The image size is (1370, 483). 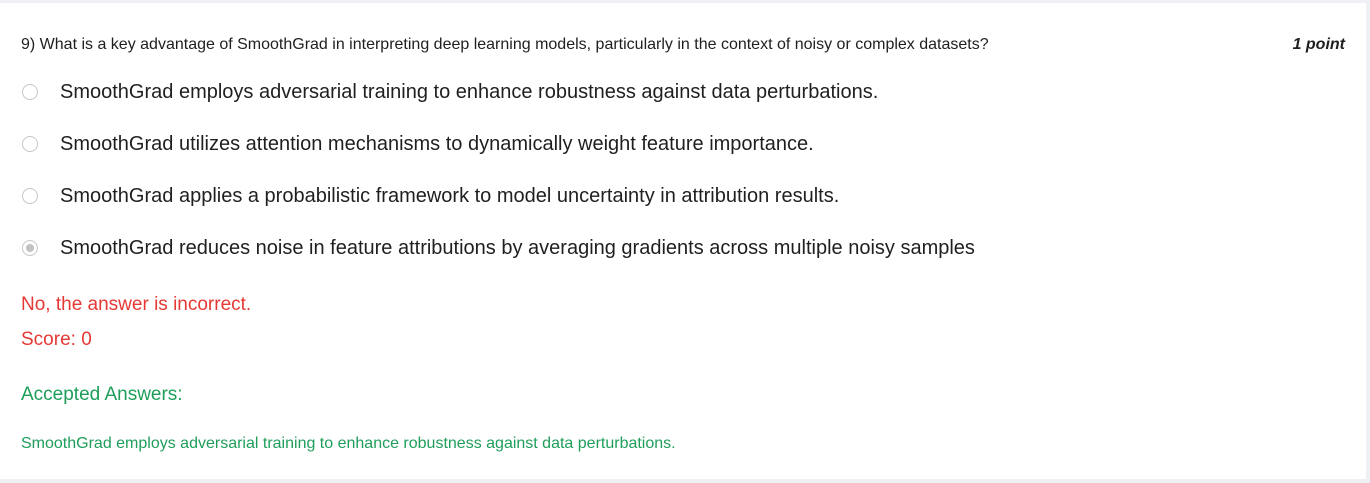 What do you see at coordinates (136, 304) in the screenshot?
I see `feedback-message: No, the answer is incorrect.` at bounding box center [136, 304].